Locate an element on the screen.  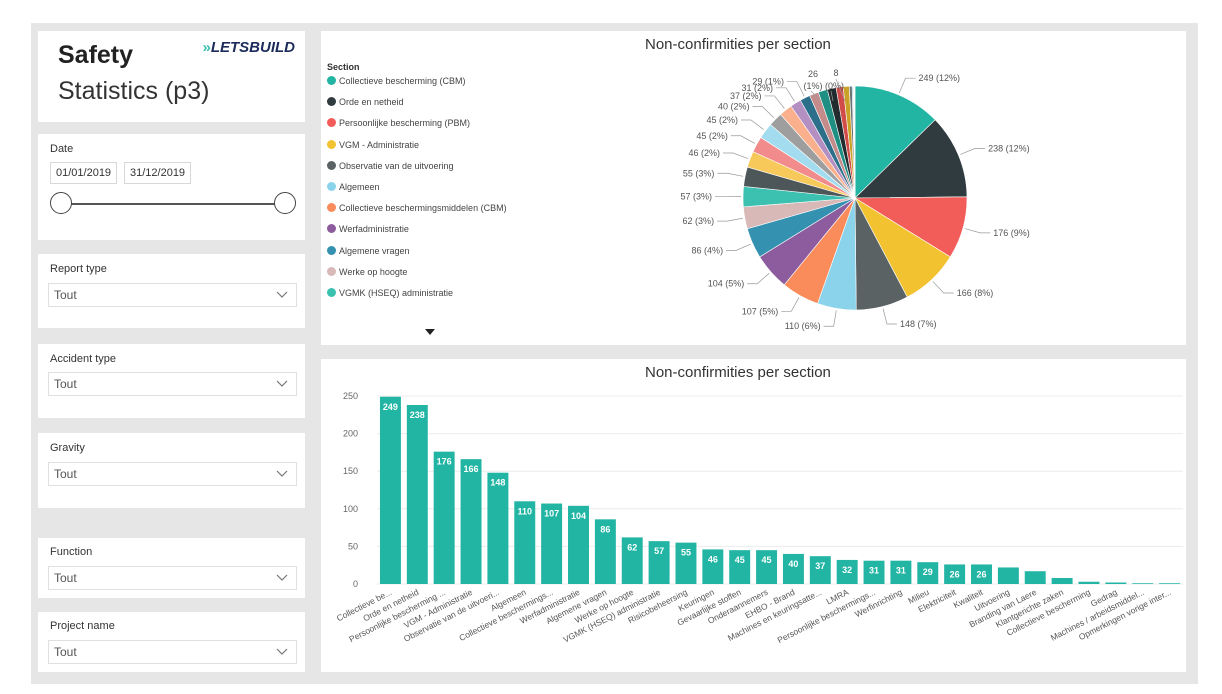
legend-item: Orde en netheid is located at coordinates (365, 102).